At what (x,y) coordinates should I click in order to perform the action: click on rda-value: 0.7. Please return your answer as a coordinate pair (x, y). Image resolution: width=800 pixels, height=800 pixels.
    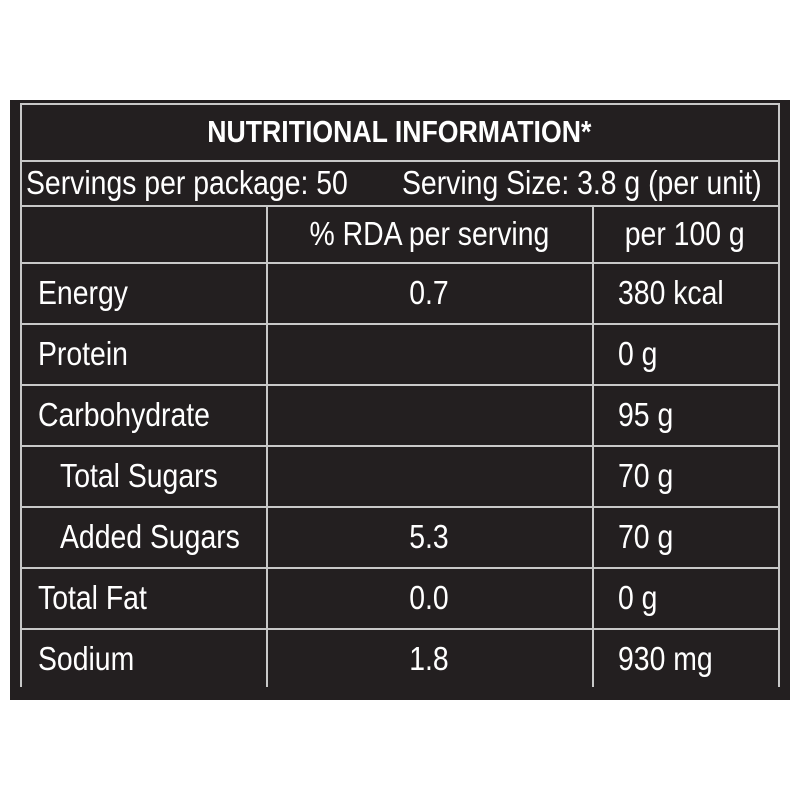
    Looking at the image, I should click on (429, 292).